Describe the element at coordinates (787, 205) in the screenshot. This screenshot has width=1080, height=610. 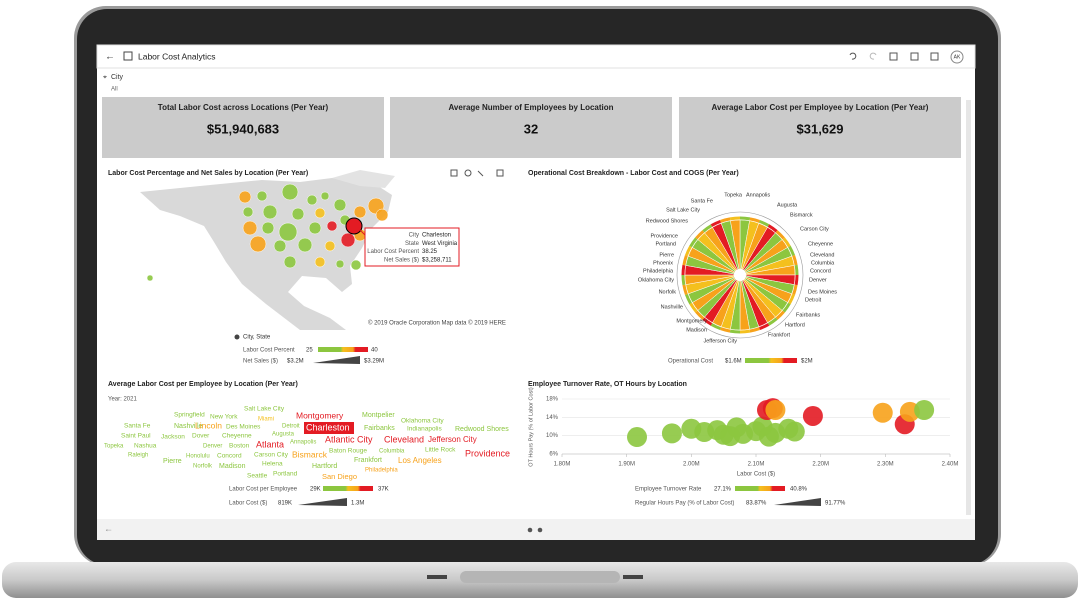
I see `sunburst-label: Augusta` at that location.